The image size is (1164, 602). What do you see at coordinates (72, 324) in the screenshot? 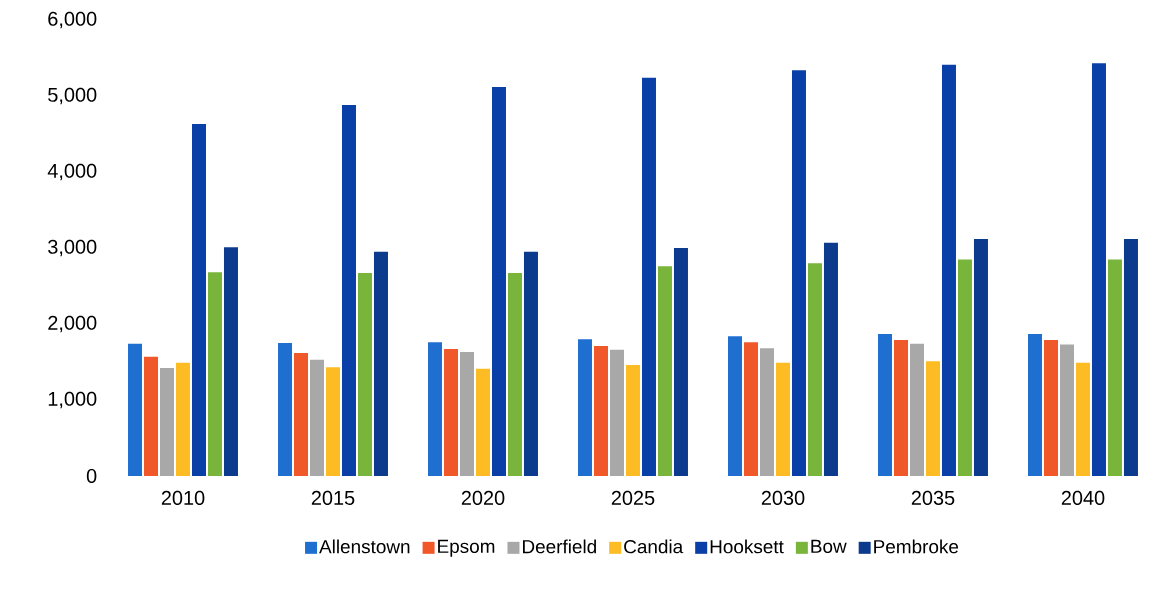
I see `y-tick-label: 2,000` at bounding box center [72, 324].